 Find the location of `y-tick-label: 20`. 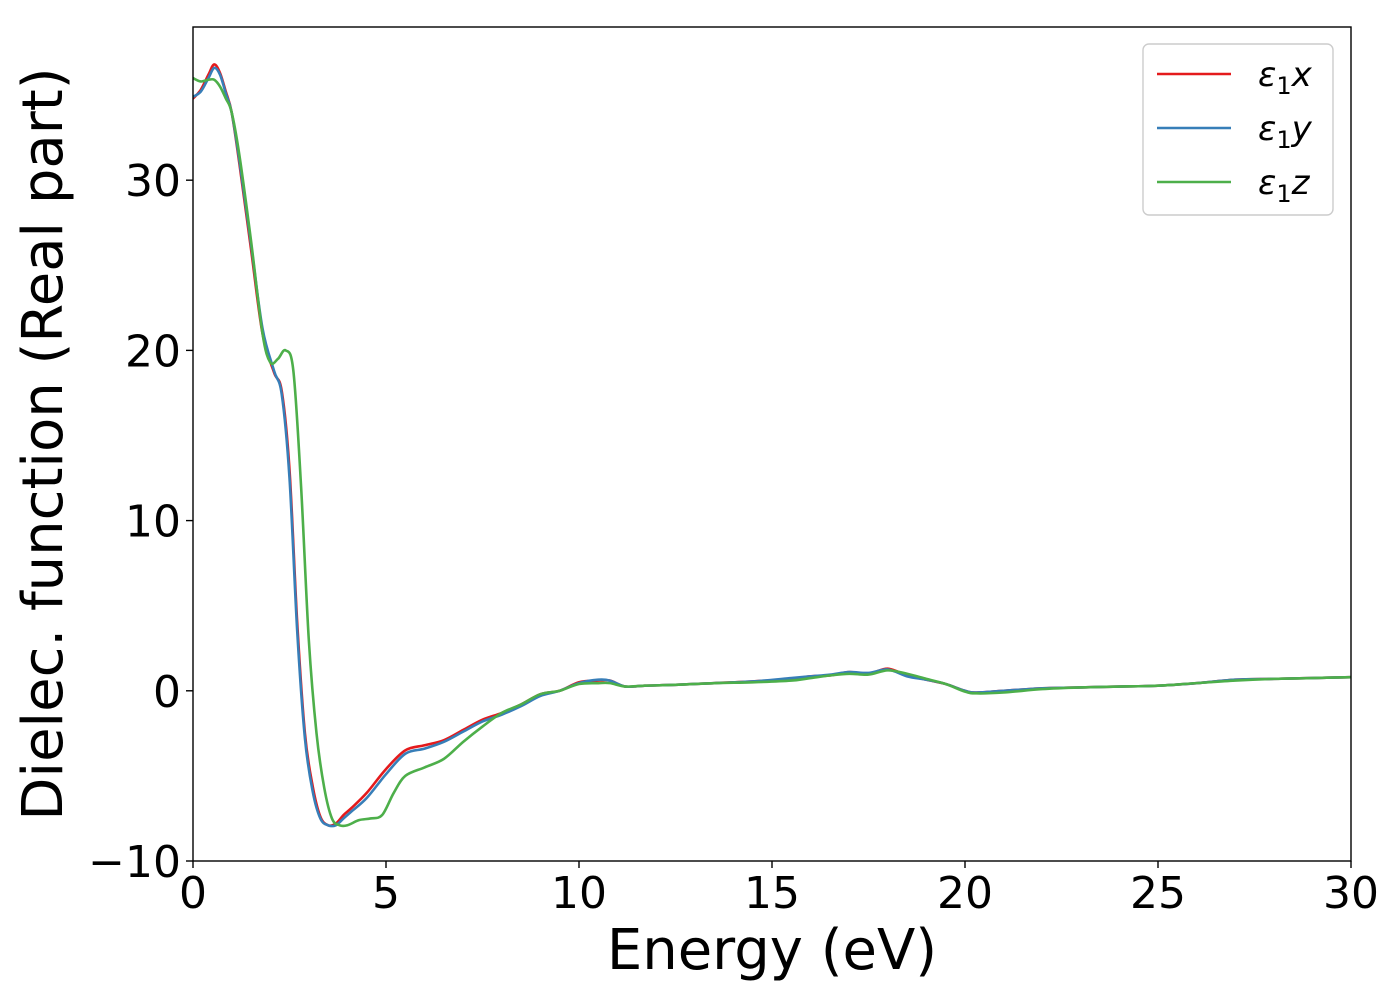

y-tick-label: 20 is located at coordinates (153, 351).